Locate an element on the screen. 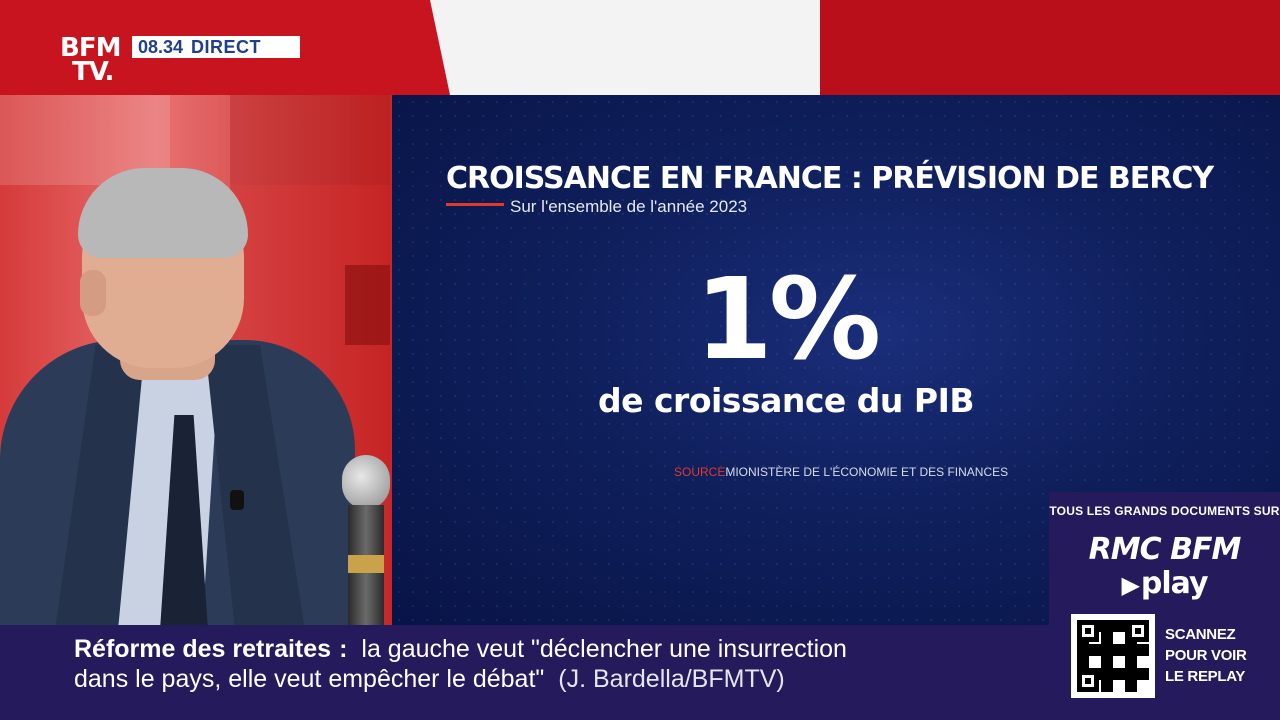 This screenshot has width=1280, height=720. scan-instructions: SCANNEZ POUR VOIR LE REPLAY is located at coordinates (1206, 655).